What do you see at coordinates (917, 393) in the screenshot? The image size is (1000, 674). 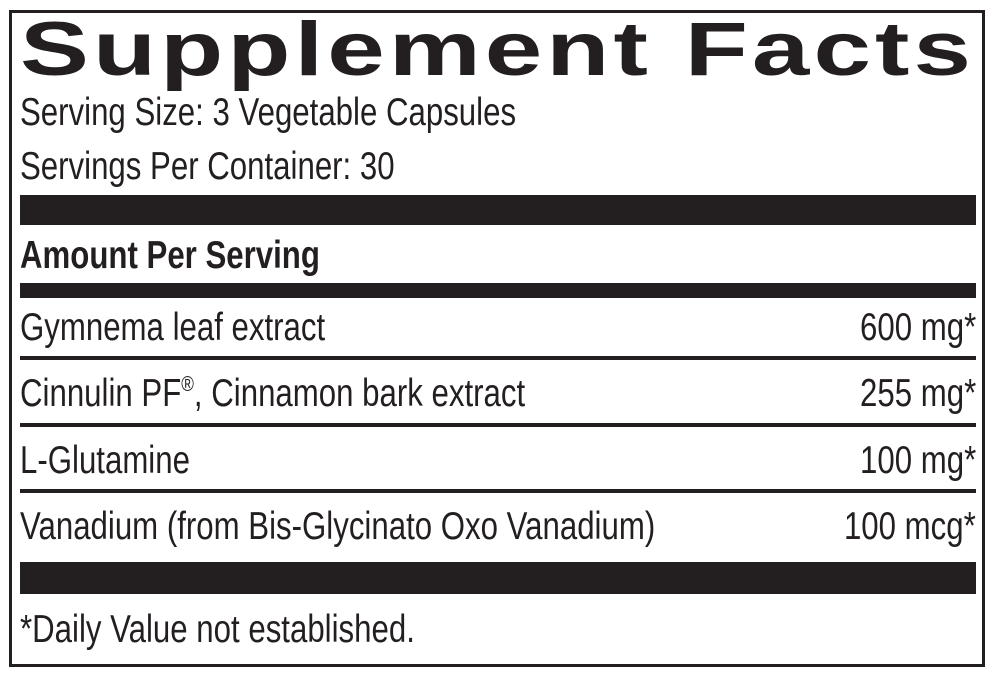 I see `ingredient-amount: 255 mg*` at bounding box center [917, 393].